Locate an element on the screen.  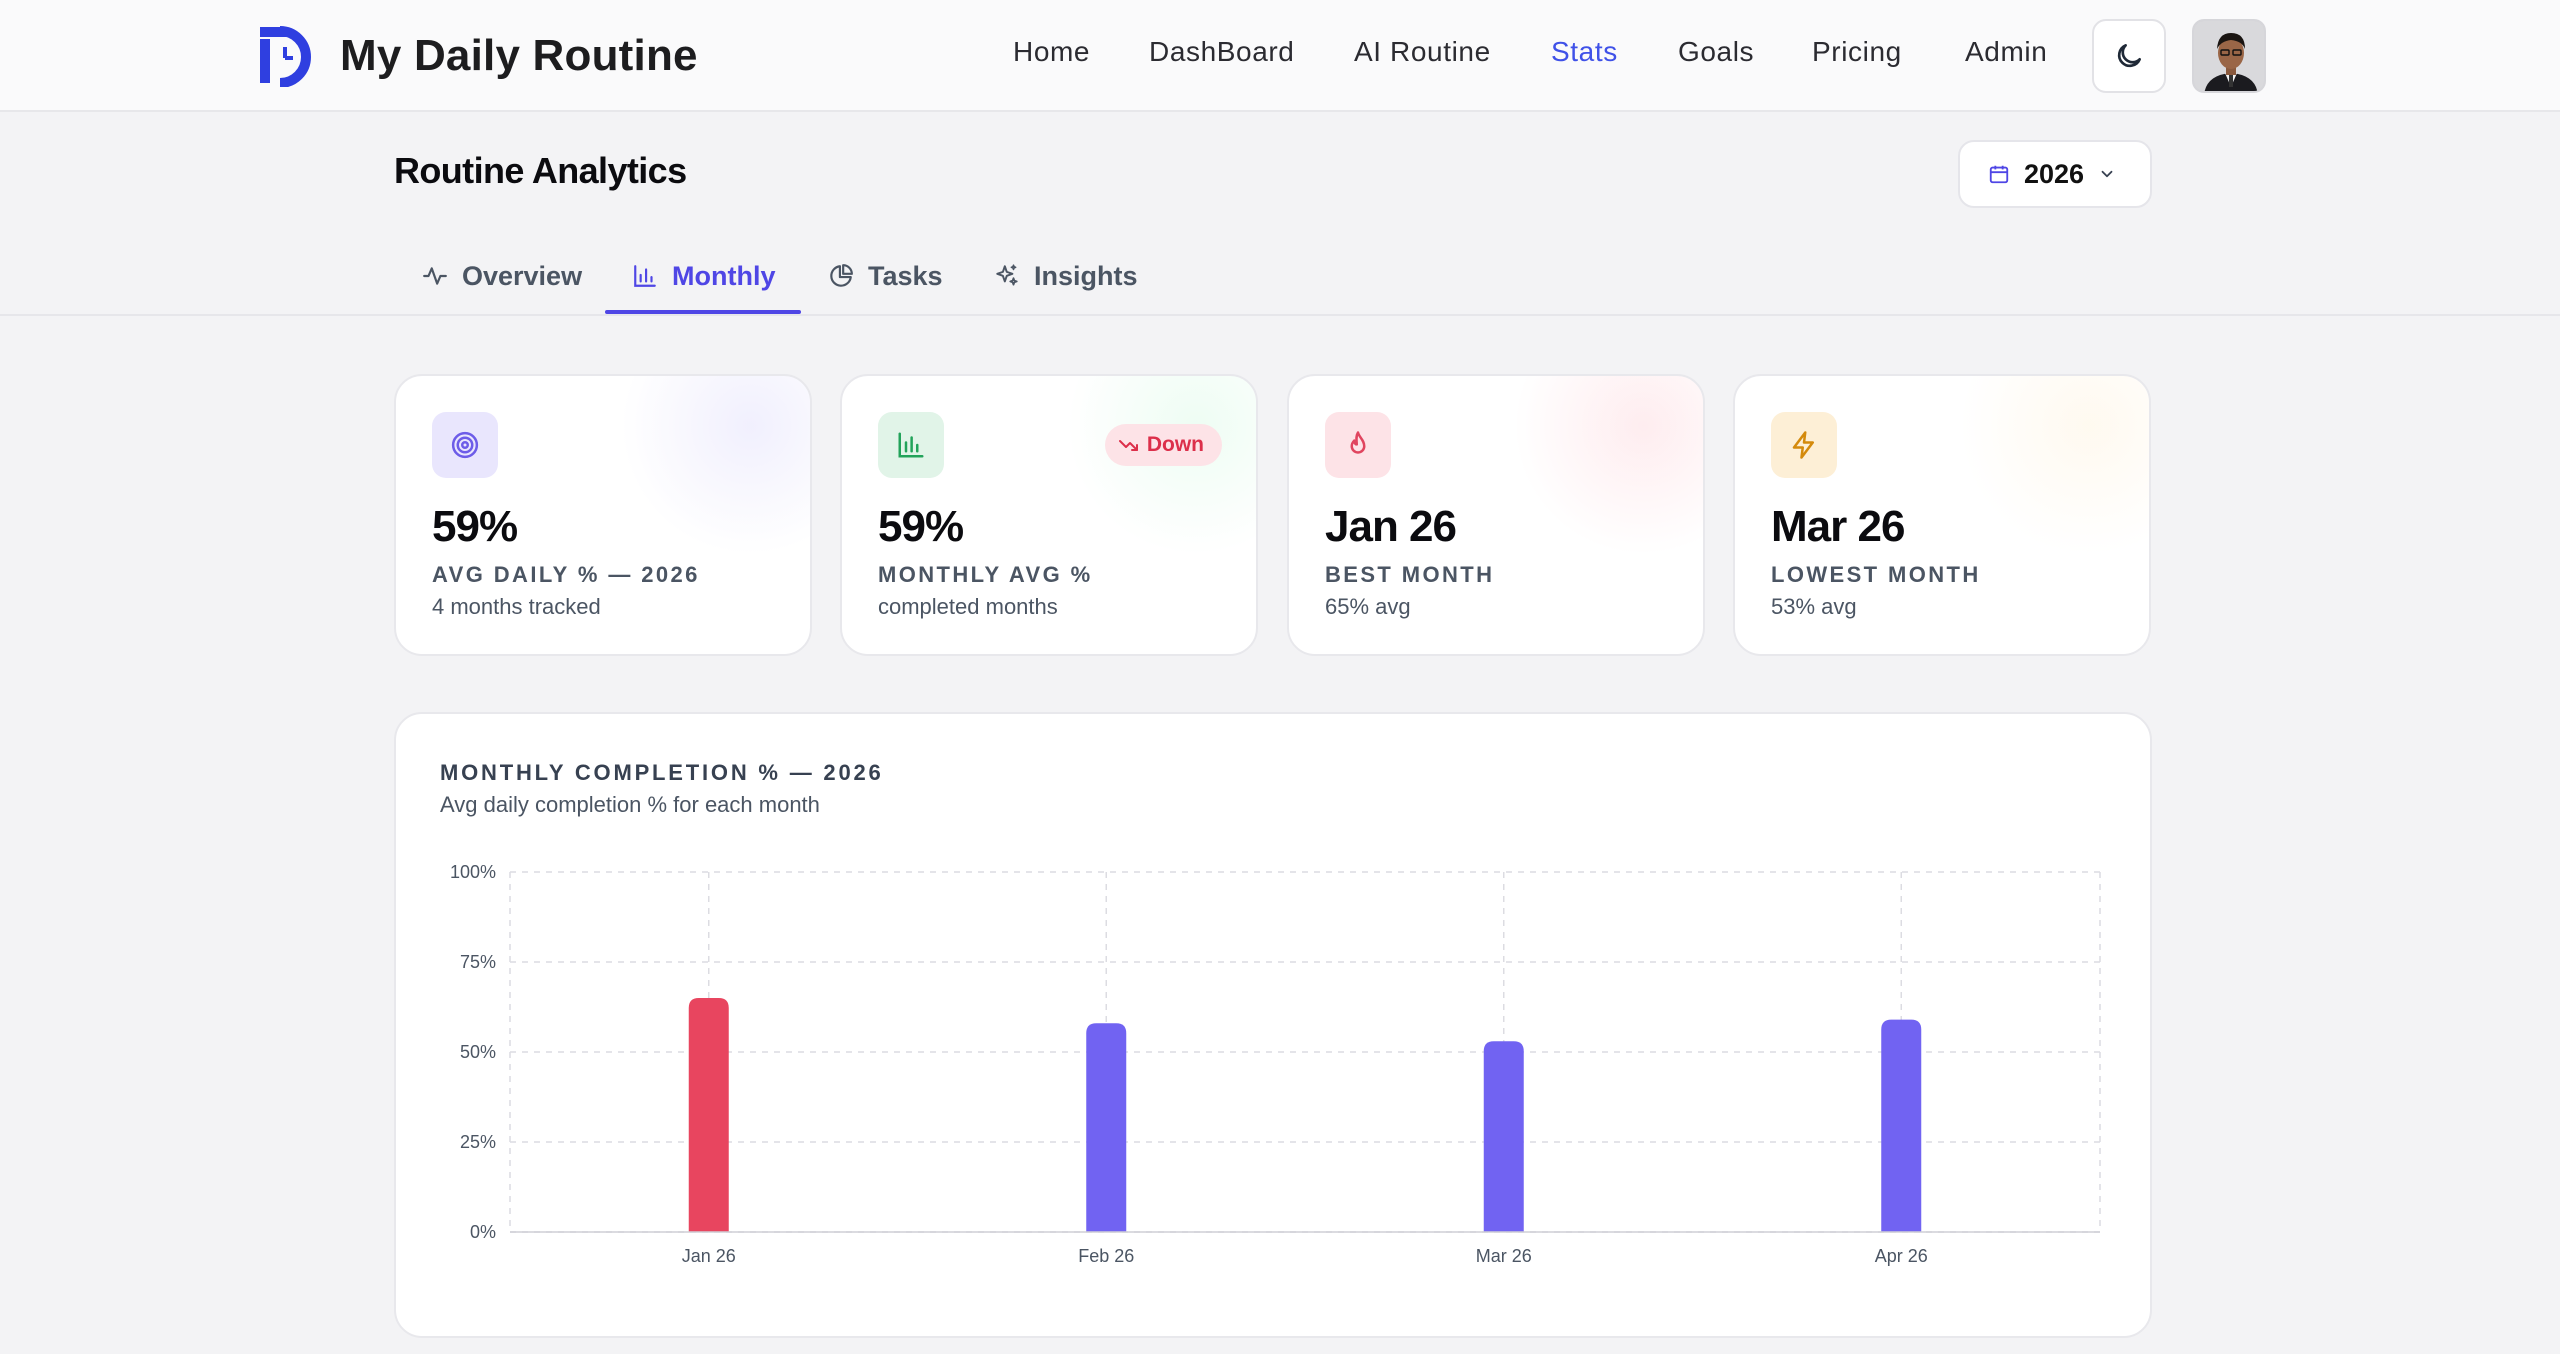
tab-label: Overview is located at coordinates (522, 275).